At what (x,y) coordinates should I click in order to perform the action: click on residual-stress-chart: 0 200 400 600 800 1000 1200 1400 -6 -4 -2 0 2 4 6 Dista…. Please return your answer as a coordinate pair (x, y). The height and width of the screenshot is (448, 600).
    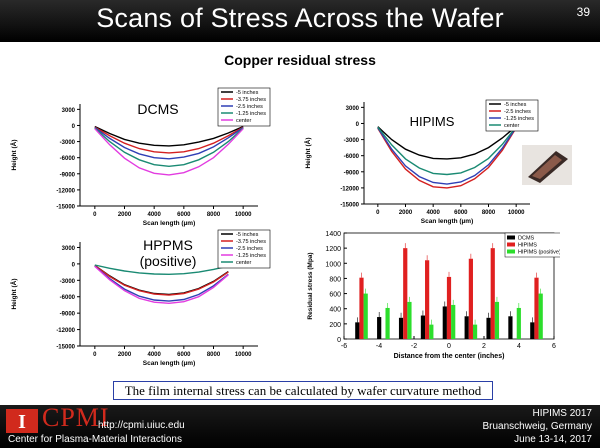
    Looking at the image, I should click on (433, 295).